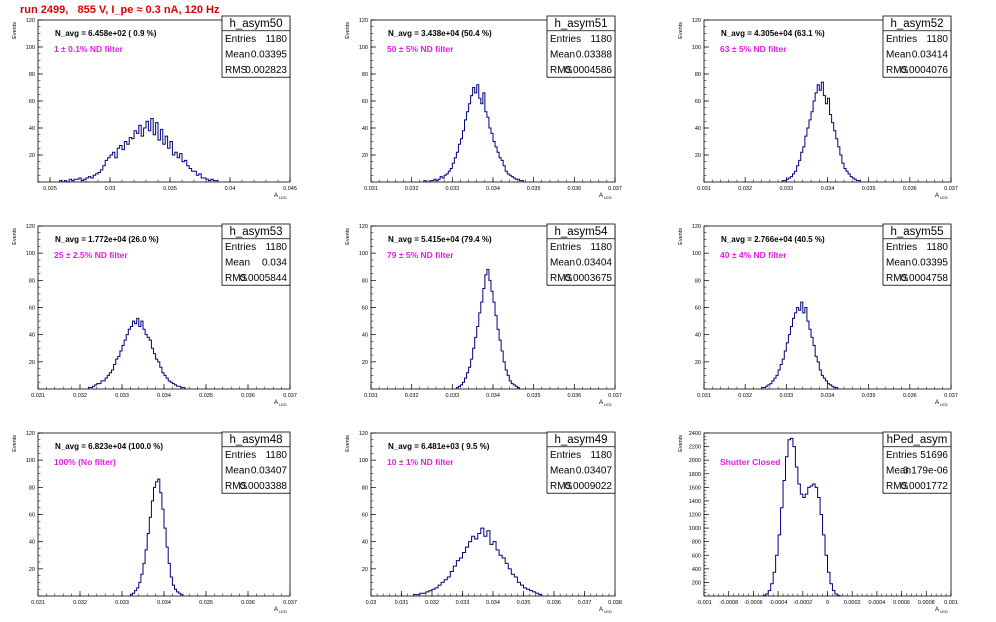 The image size is (996, 622). Describe the element at coordinates (266, 70) in the screenshot. I see `stats-value: 0.002823` at that location.